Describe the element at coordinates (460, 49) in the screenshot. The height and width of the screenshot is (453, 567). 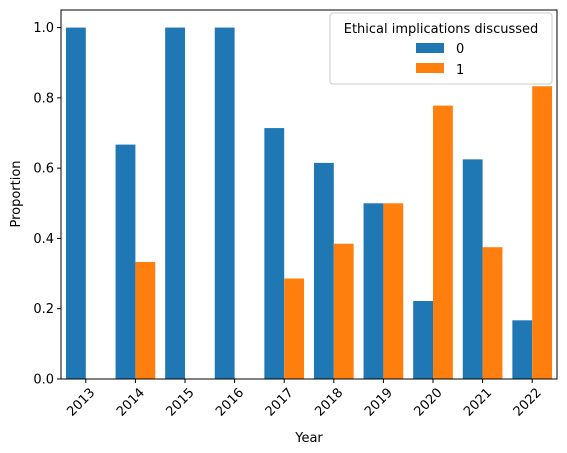
I see `legend-label-0: 0` at that location.